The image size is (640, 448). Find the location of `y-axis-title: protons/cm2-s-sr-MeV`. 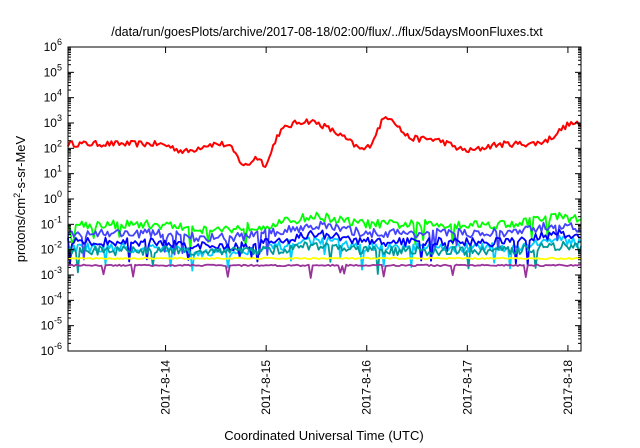

y-axis-title: protons/cm2-s-sr-MeV is located at coordinates (20, 198).